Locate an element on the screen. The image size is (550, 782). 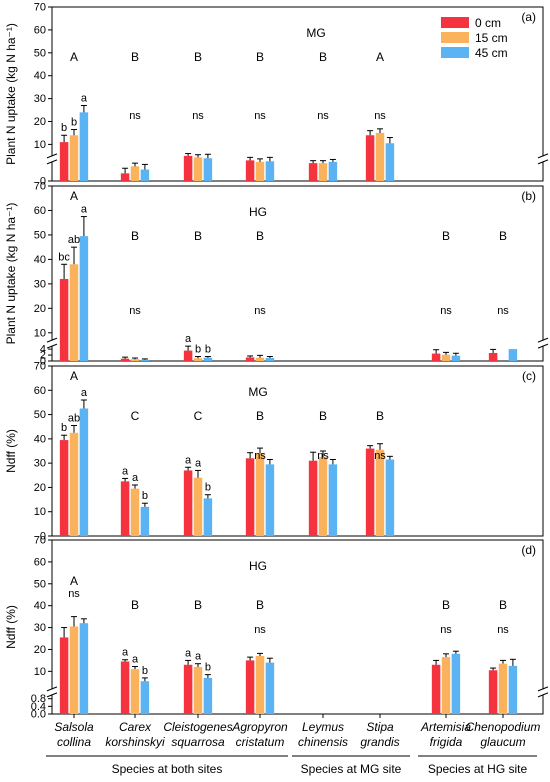
species-label: Leymus is located at coordinates (323, 727).